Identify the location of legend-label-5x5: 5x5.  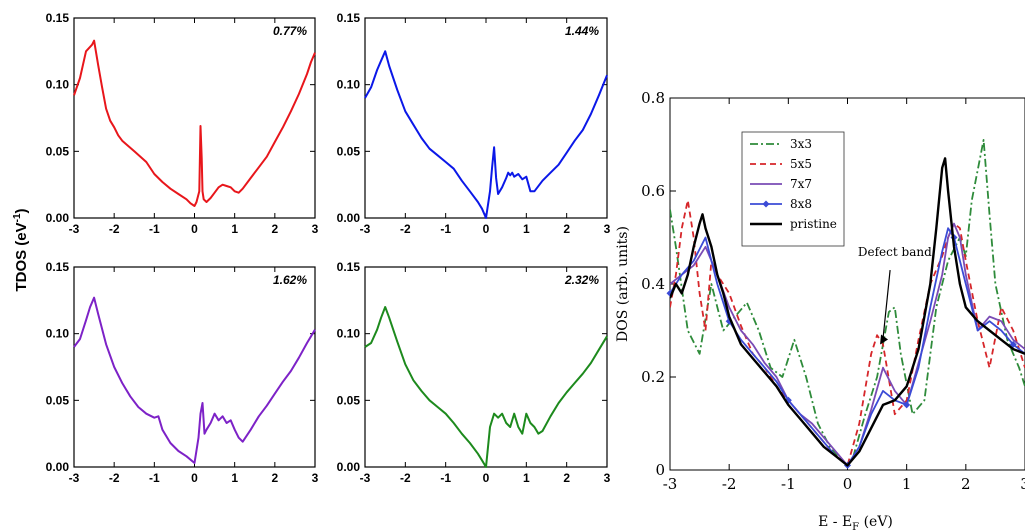
(801, 164).